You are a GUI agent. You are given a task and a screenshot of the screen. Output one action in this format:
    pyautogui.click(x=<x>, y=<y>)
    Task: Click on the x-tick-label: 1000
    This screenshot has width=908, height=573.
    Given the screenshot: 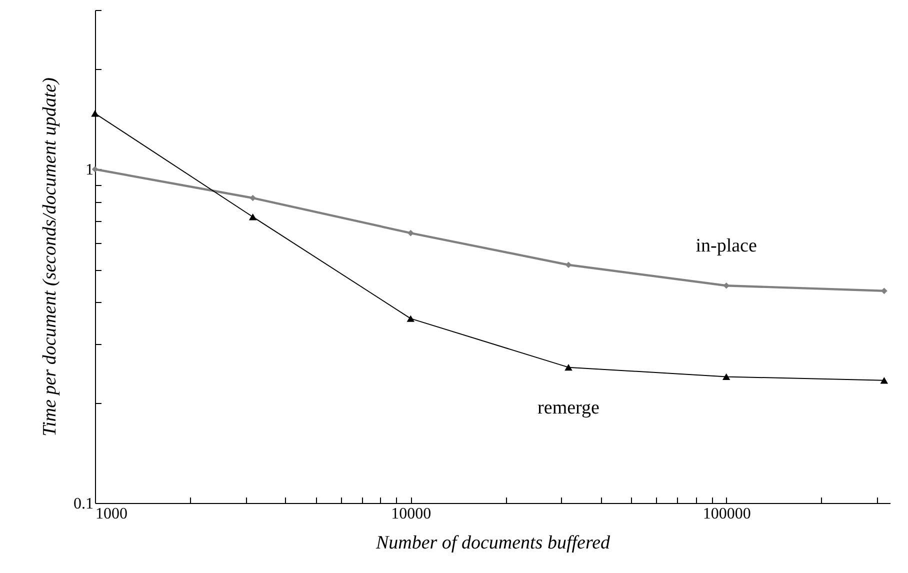 What is the action you would take?
    pyautogui.click(x=112, y=514)
    